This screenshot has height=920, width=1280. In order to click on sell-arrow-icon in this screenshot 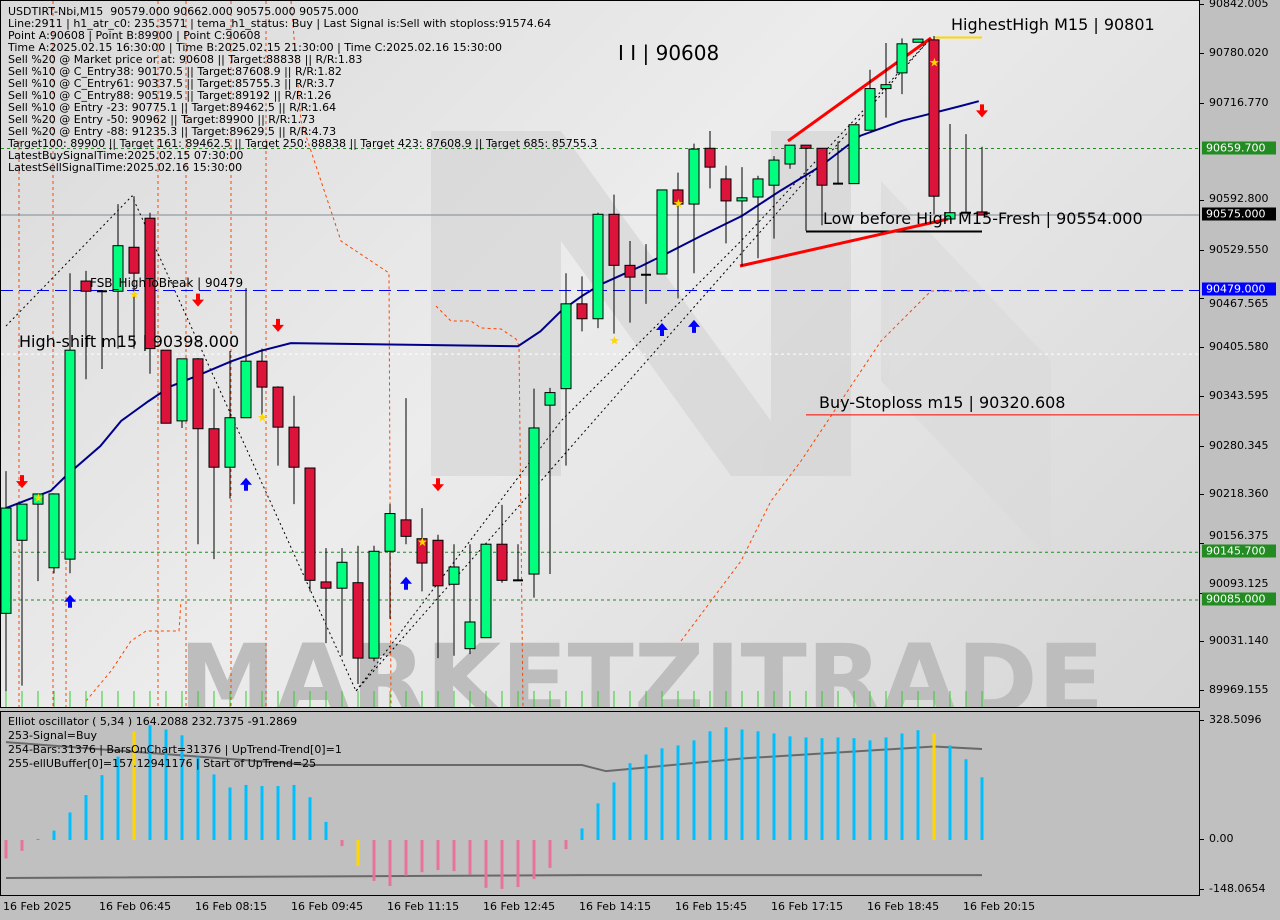, I will do `click(22, 482)`.